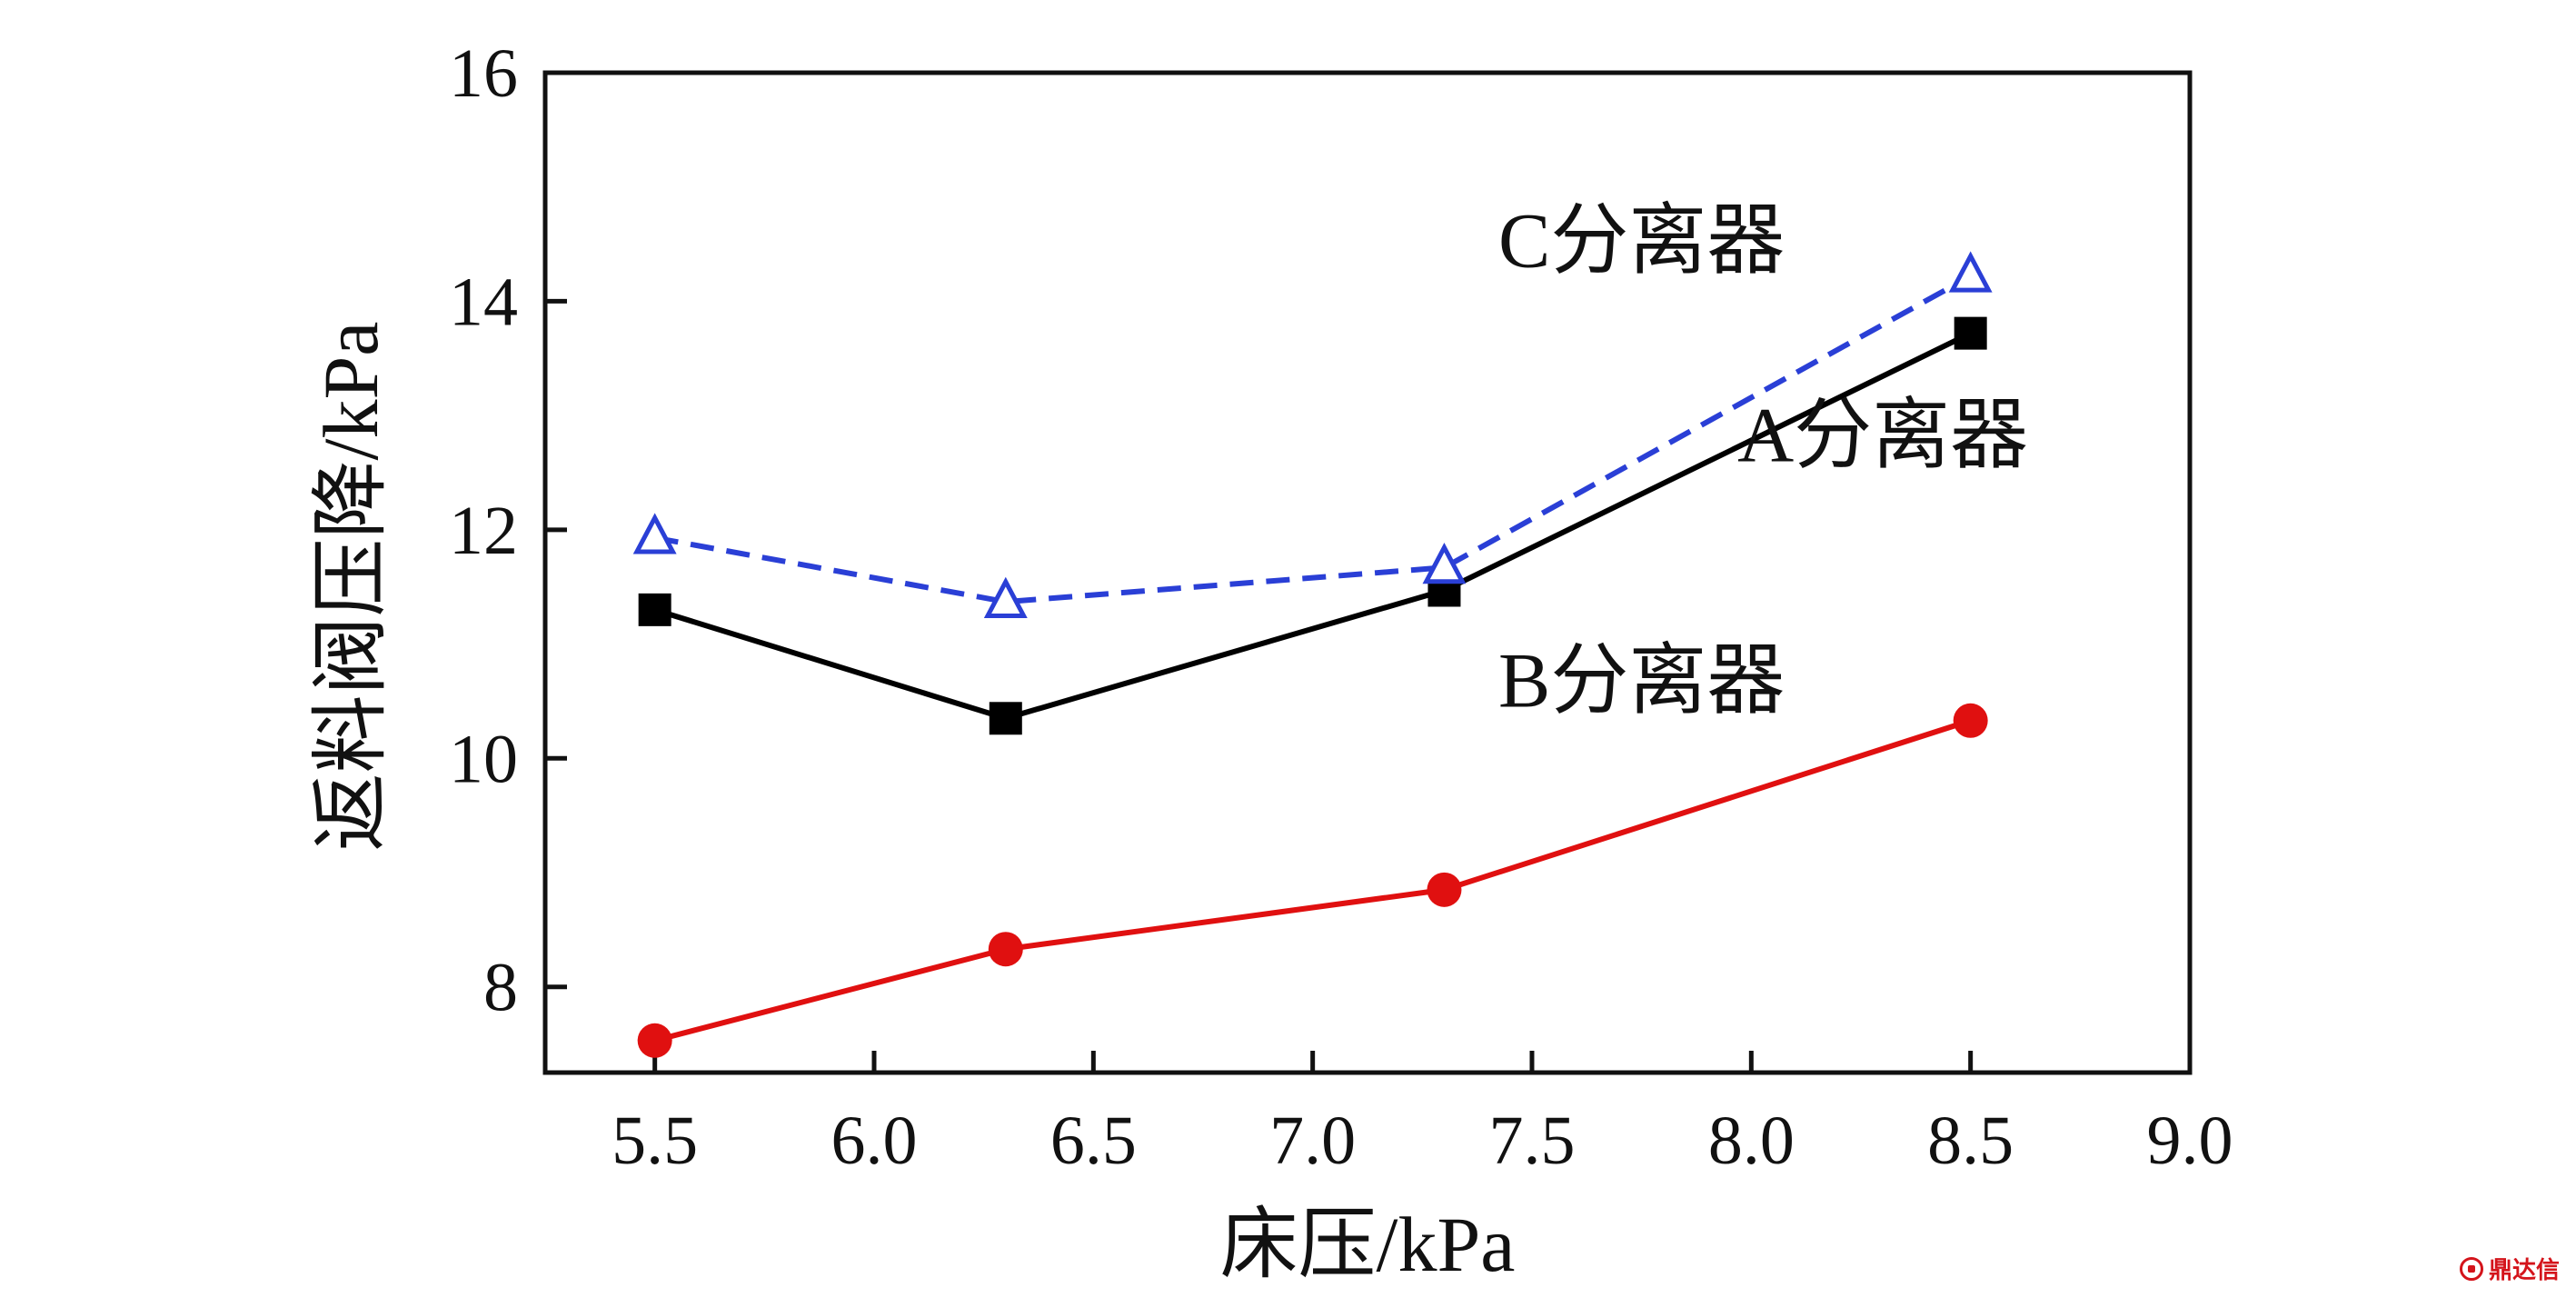 The width and height of the screenshot is (2576, 1298). What do you see at coordinates (484, 73) in the screenshot?
I see `y-tick-label: 16` at bounding box center [484, 73].